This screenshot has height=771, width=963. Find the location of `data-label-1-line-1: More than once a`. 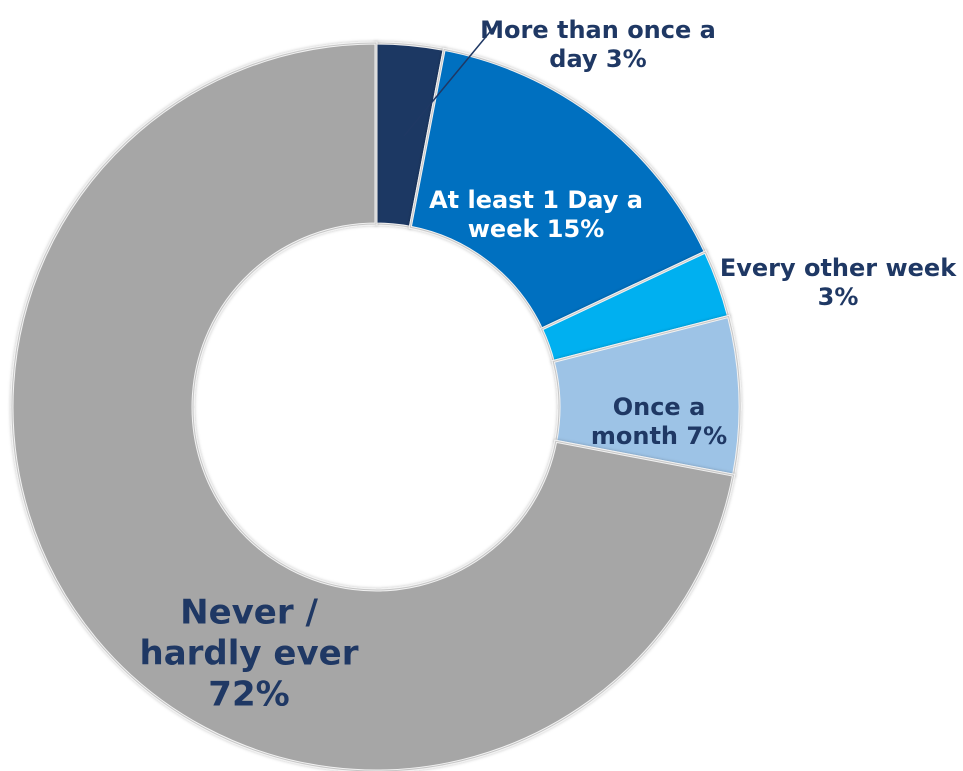

data-label-1-line-1: More than once a is located at coordinates (598, 30).